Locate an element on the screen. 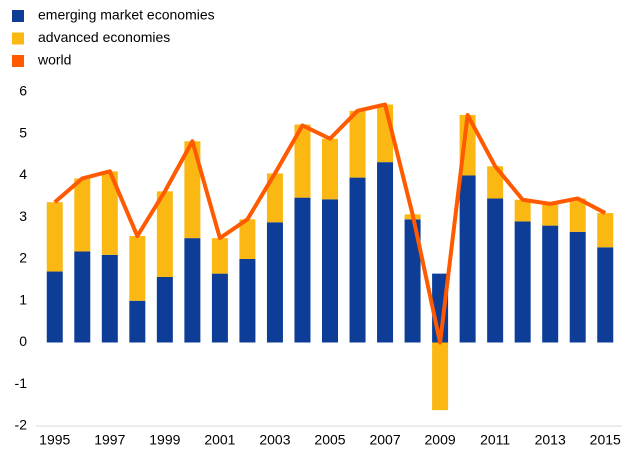  x-tick-label: 1995 is located at coordinates (54, 440).